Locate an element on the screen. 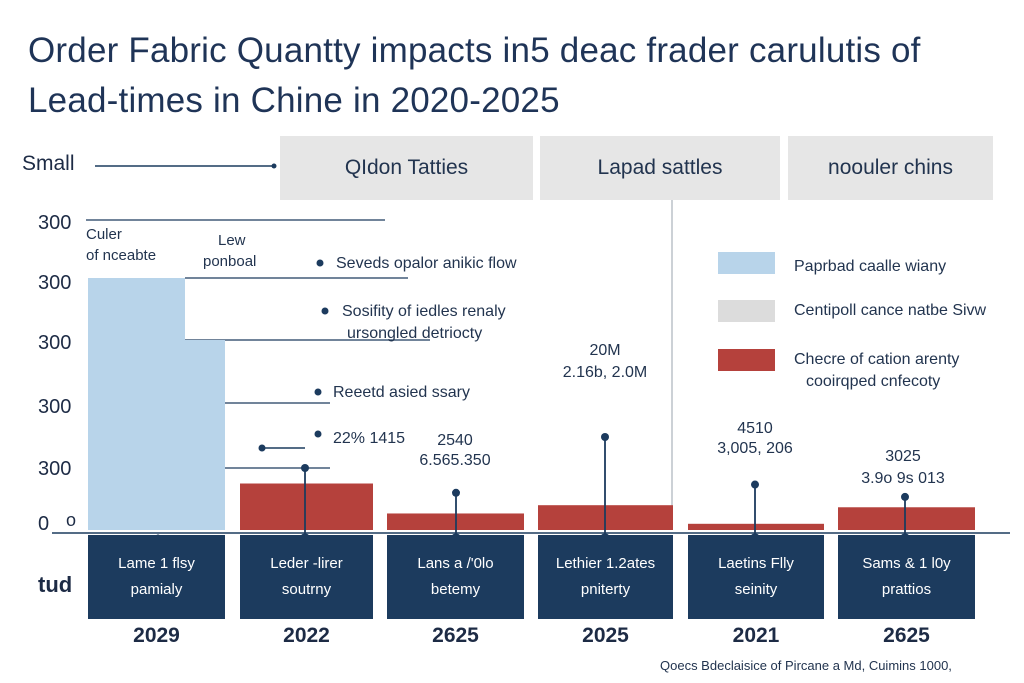 The height and width of the screenshot is (683, 1024). legend-label-2: Centipoll cance natbe Sivw is located at coordinates (890, 310).